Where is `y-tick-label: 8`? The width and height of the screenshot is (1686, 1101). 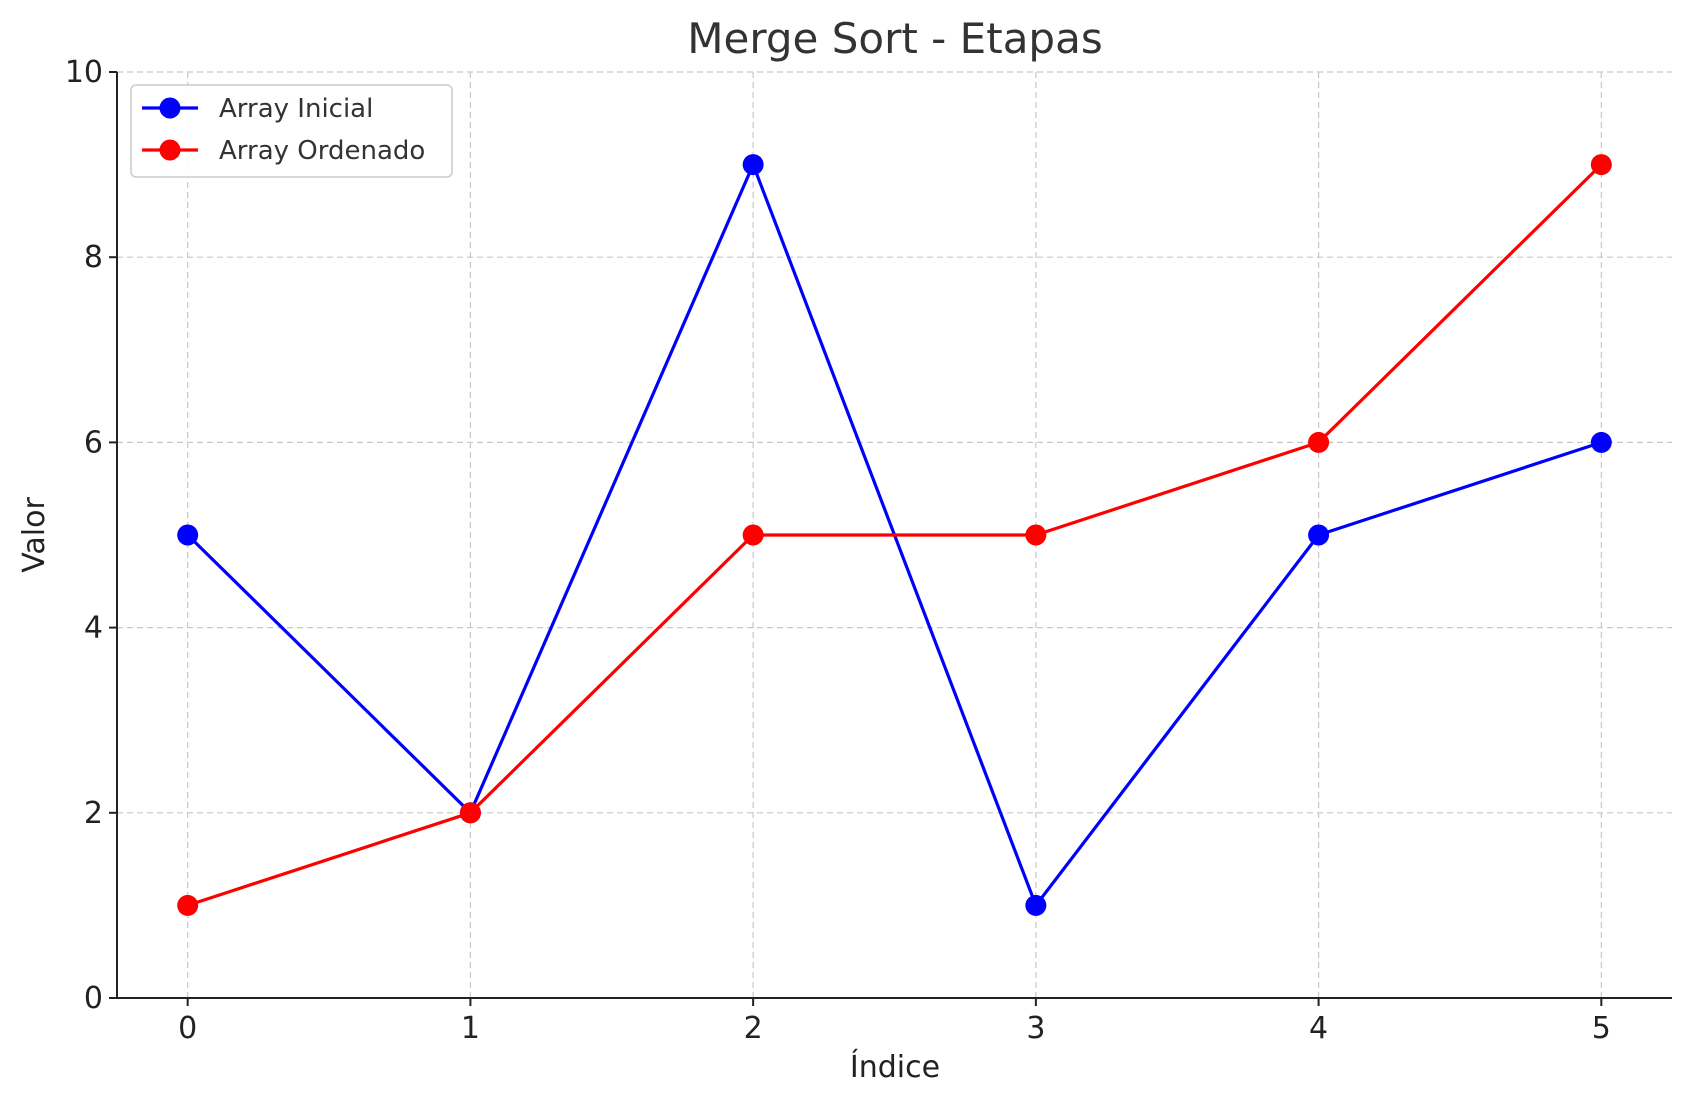
y-tick-label: 8 is located at coordinates (93, 257).